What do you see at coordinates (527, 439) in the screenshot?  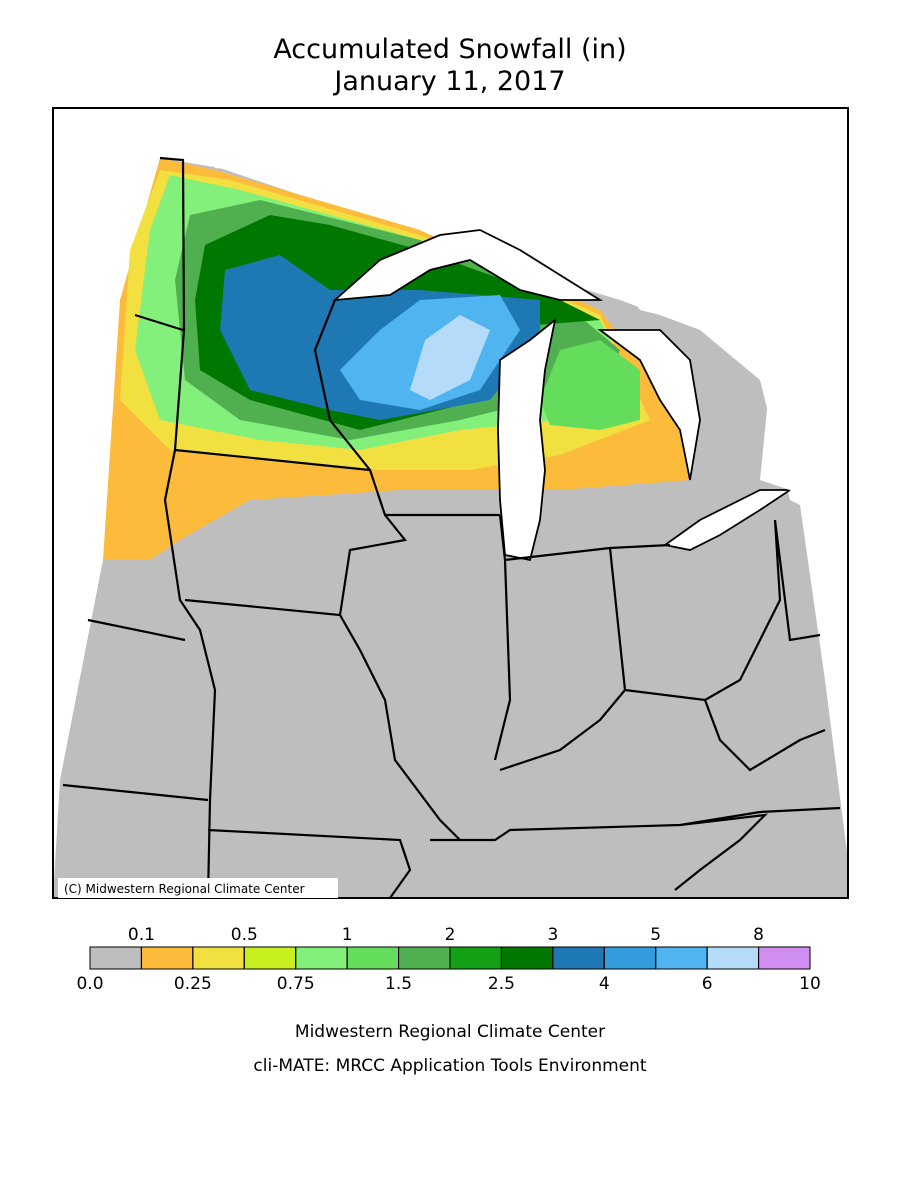 I see `lake-michigan` at bounding box center [527, 439].